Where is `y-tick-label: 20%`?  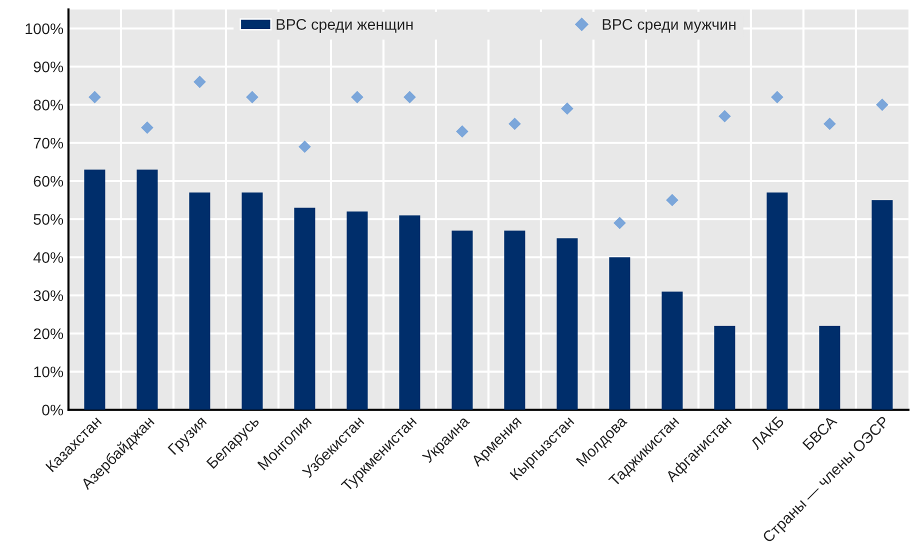
y-tick-label: 20% is located at coordinates (49, 334).